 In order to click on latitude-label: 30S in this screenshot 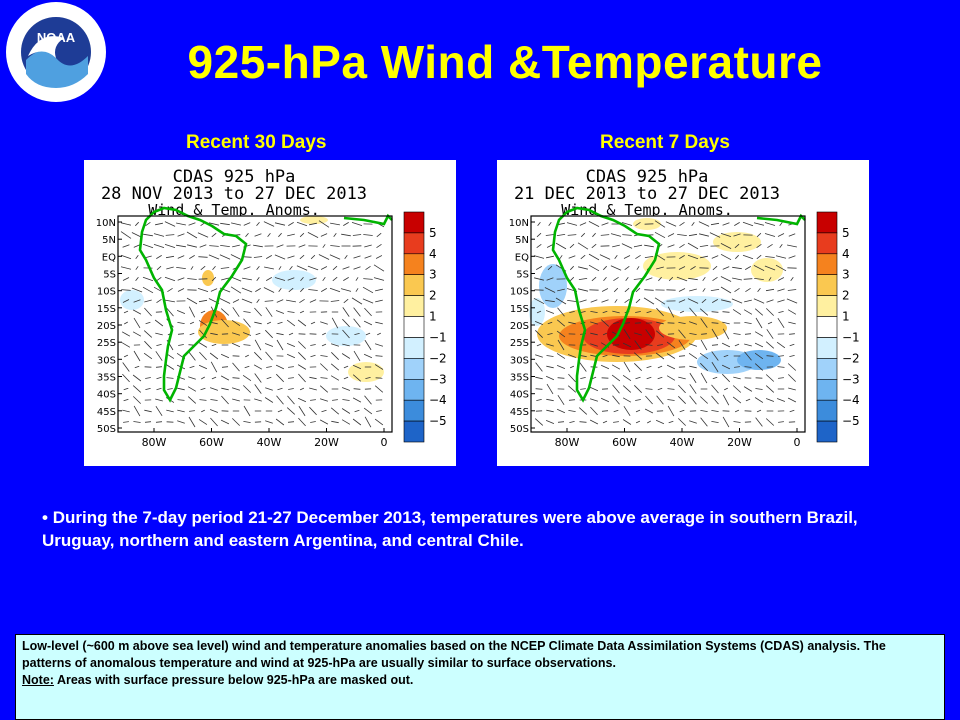, I will do `click(106, 360)`.